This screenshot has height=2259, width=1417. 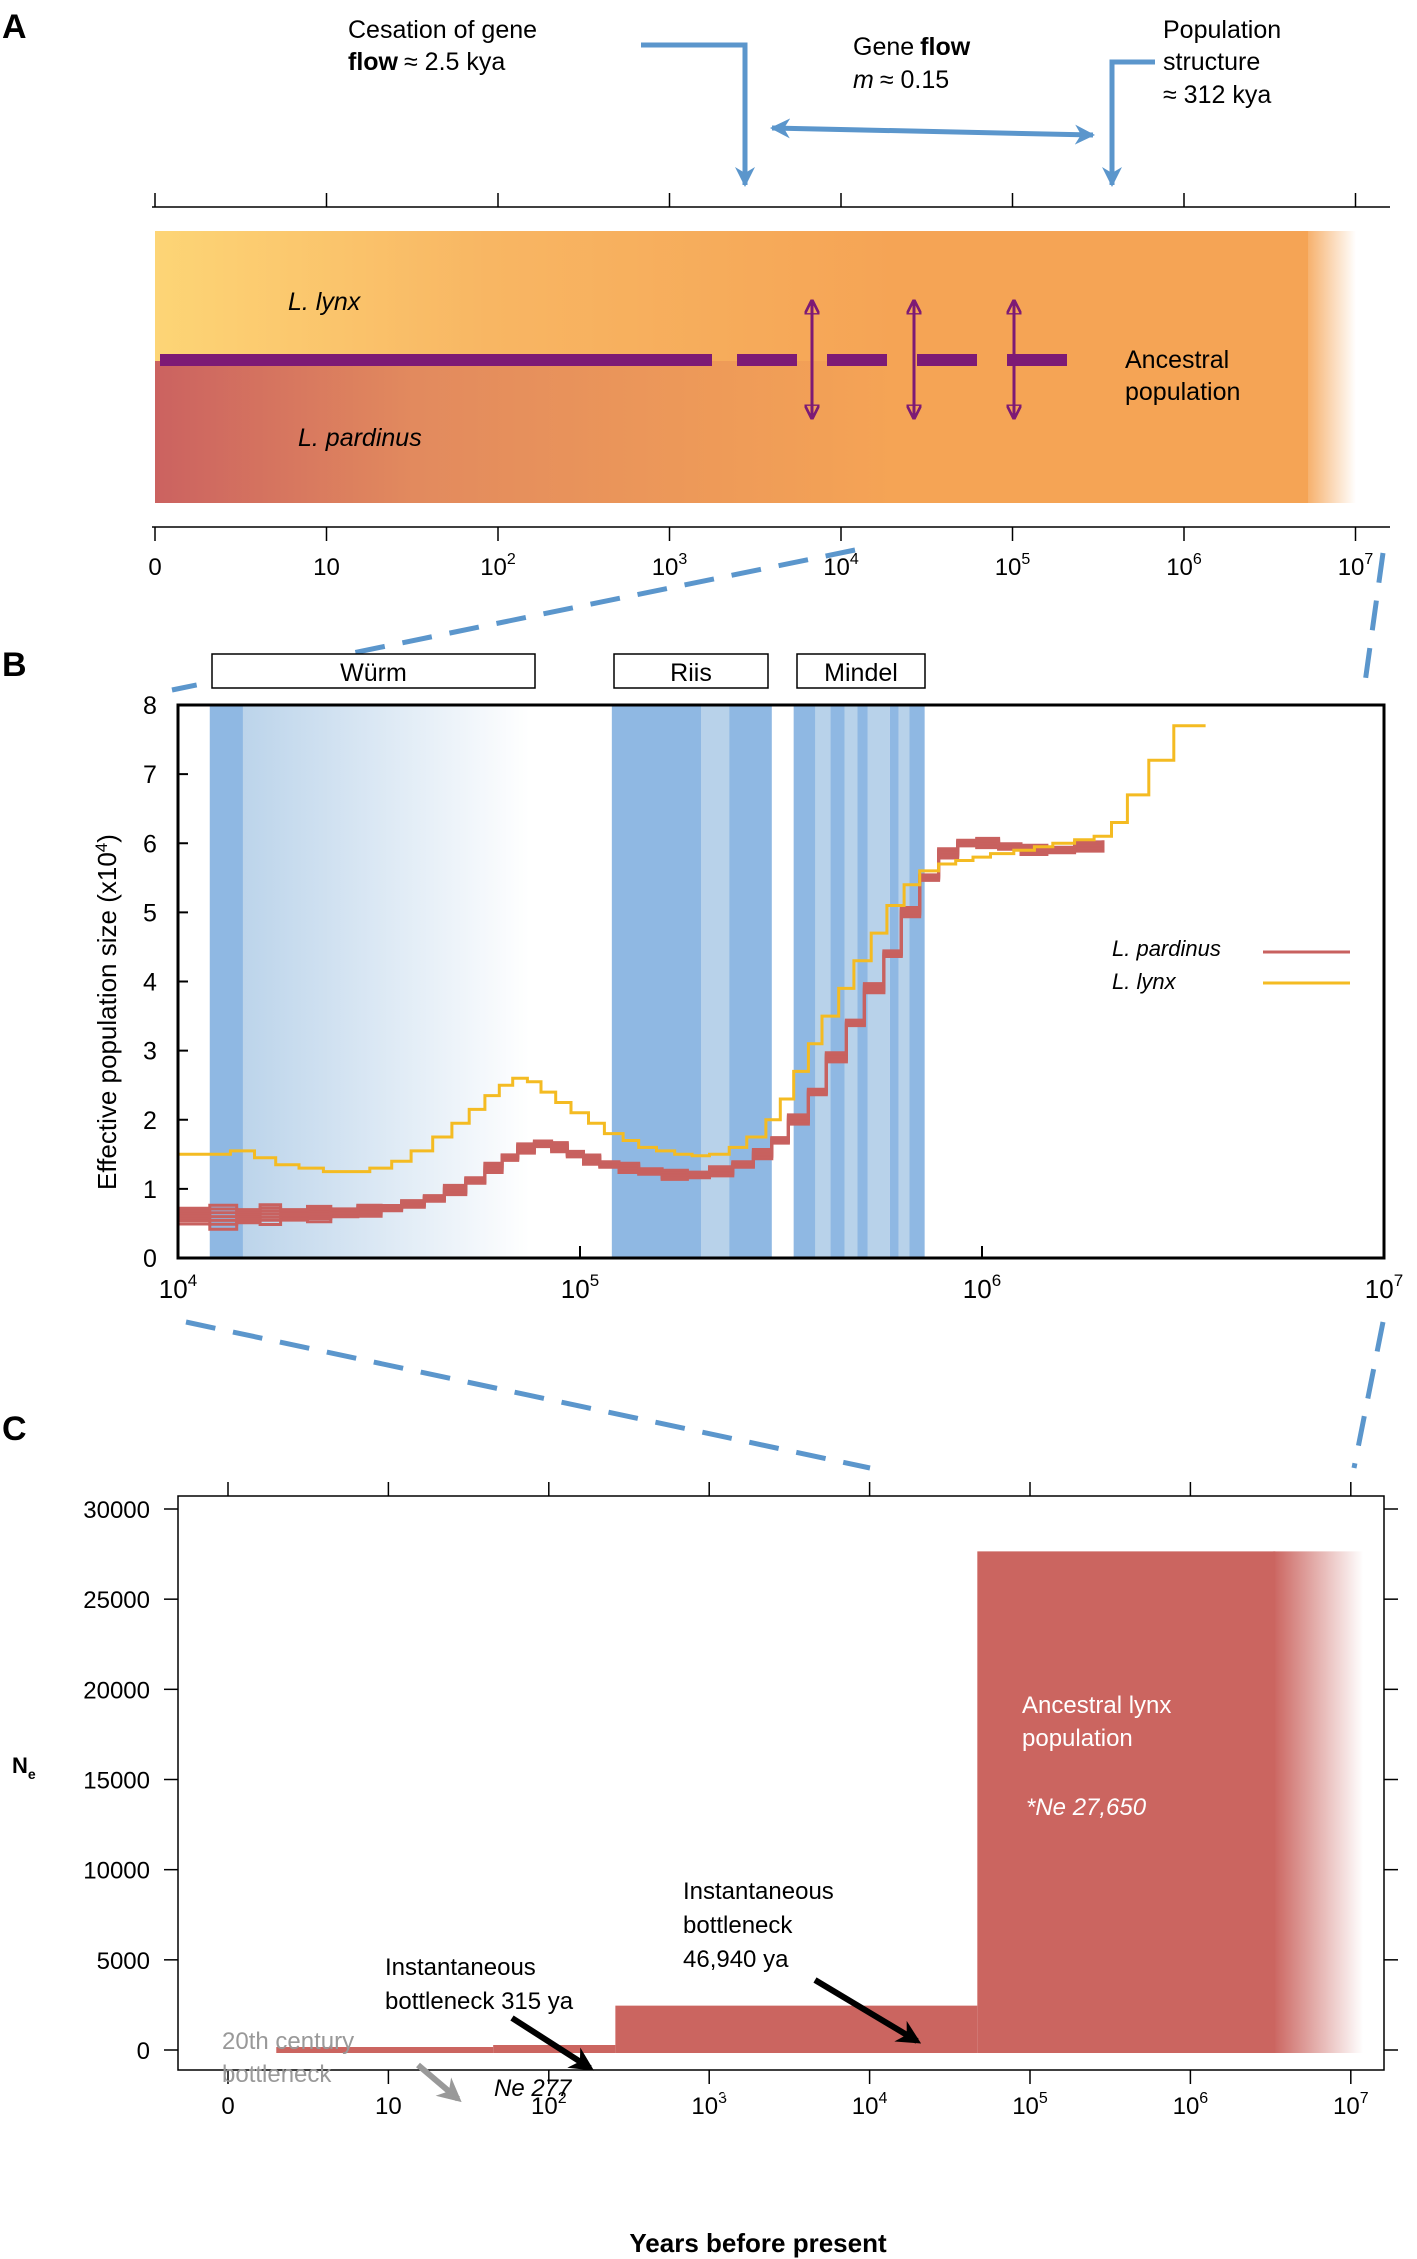 What do you see at coordinates (326, 567) in the screenshot?
I see `panel-a-tick-label: 10` at bounding box center [326, 567].